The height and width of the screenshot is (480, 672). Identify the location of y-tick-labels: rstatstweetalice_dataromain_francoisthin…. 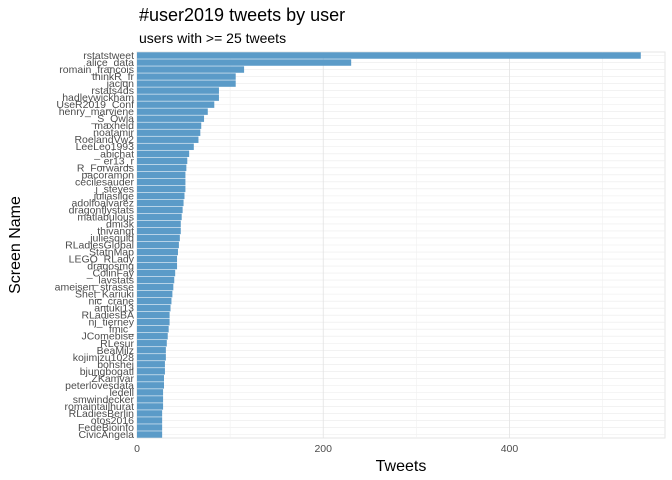
(95, 245).